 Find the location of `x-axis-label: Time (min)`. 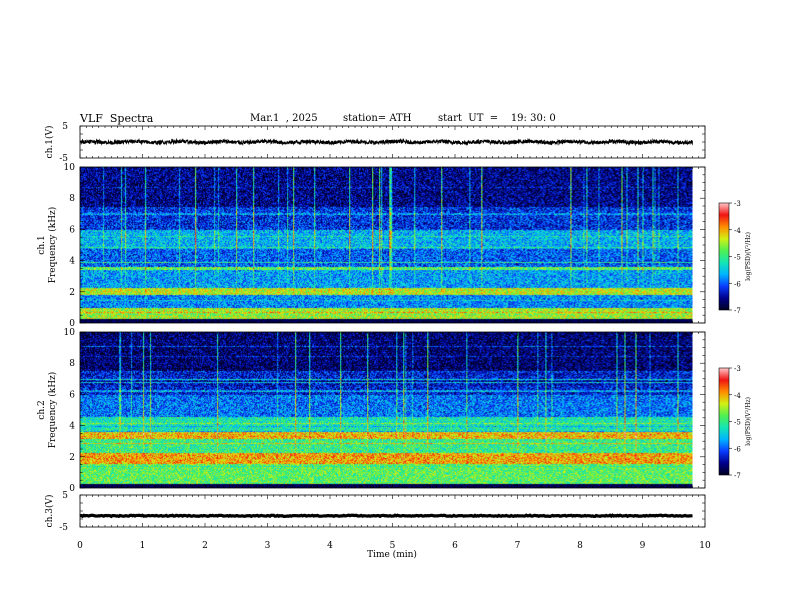

x-axis-label: Time (min) is located at coordinates (392, 554).